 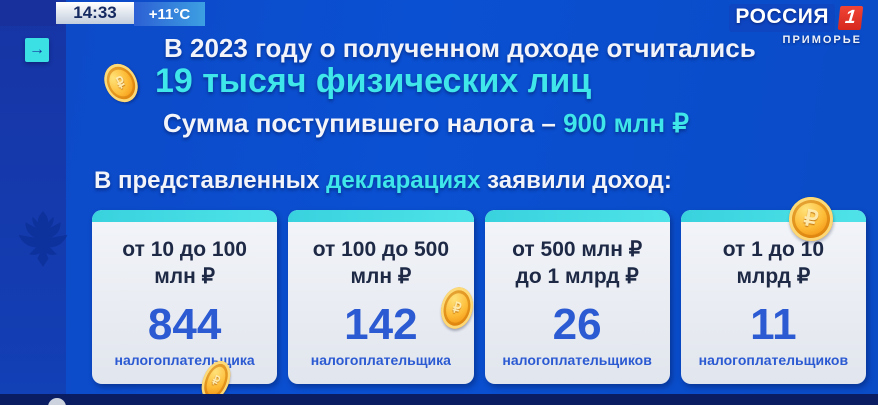 What do you see at coordinates (403, 180) in the screenshot?
I see `subtitle-highlight: декларациях` at bounding box center [403, 180].